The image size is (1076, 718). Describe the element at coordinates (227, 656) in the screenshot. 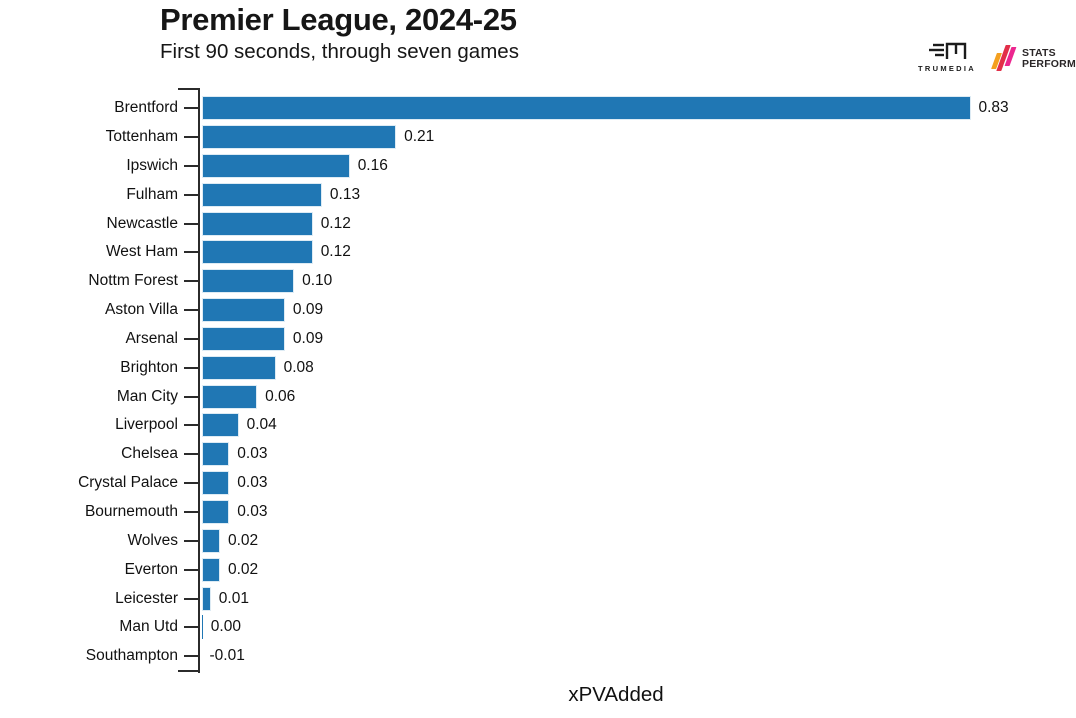

I see `value-label: -0.01` at that location.